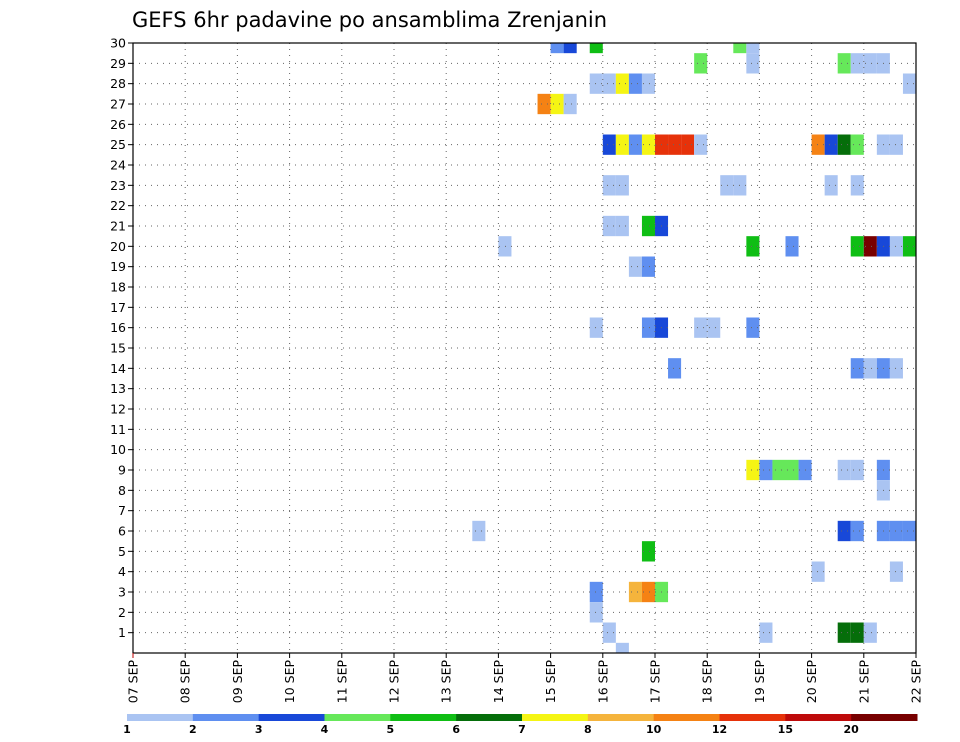 The image size is (960, 742). What do you see at coordinates (394, 682) in the screenshot?
I see `x-tick-label: 12 SEP` at bounding box center [394, 682].